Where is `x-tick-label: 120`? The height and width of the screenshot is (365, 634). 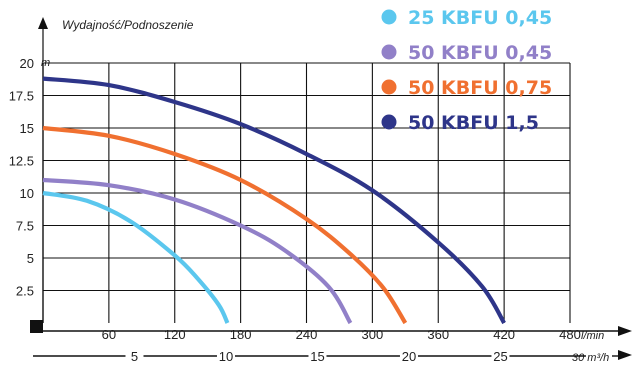
x-tick-label: 120 is located at coordinates (175, 334).